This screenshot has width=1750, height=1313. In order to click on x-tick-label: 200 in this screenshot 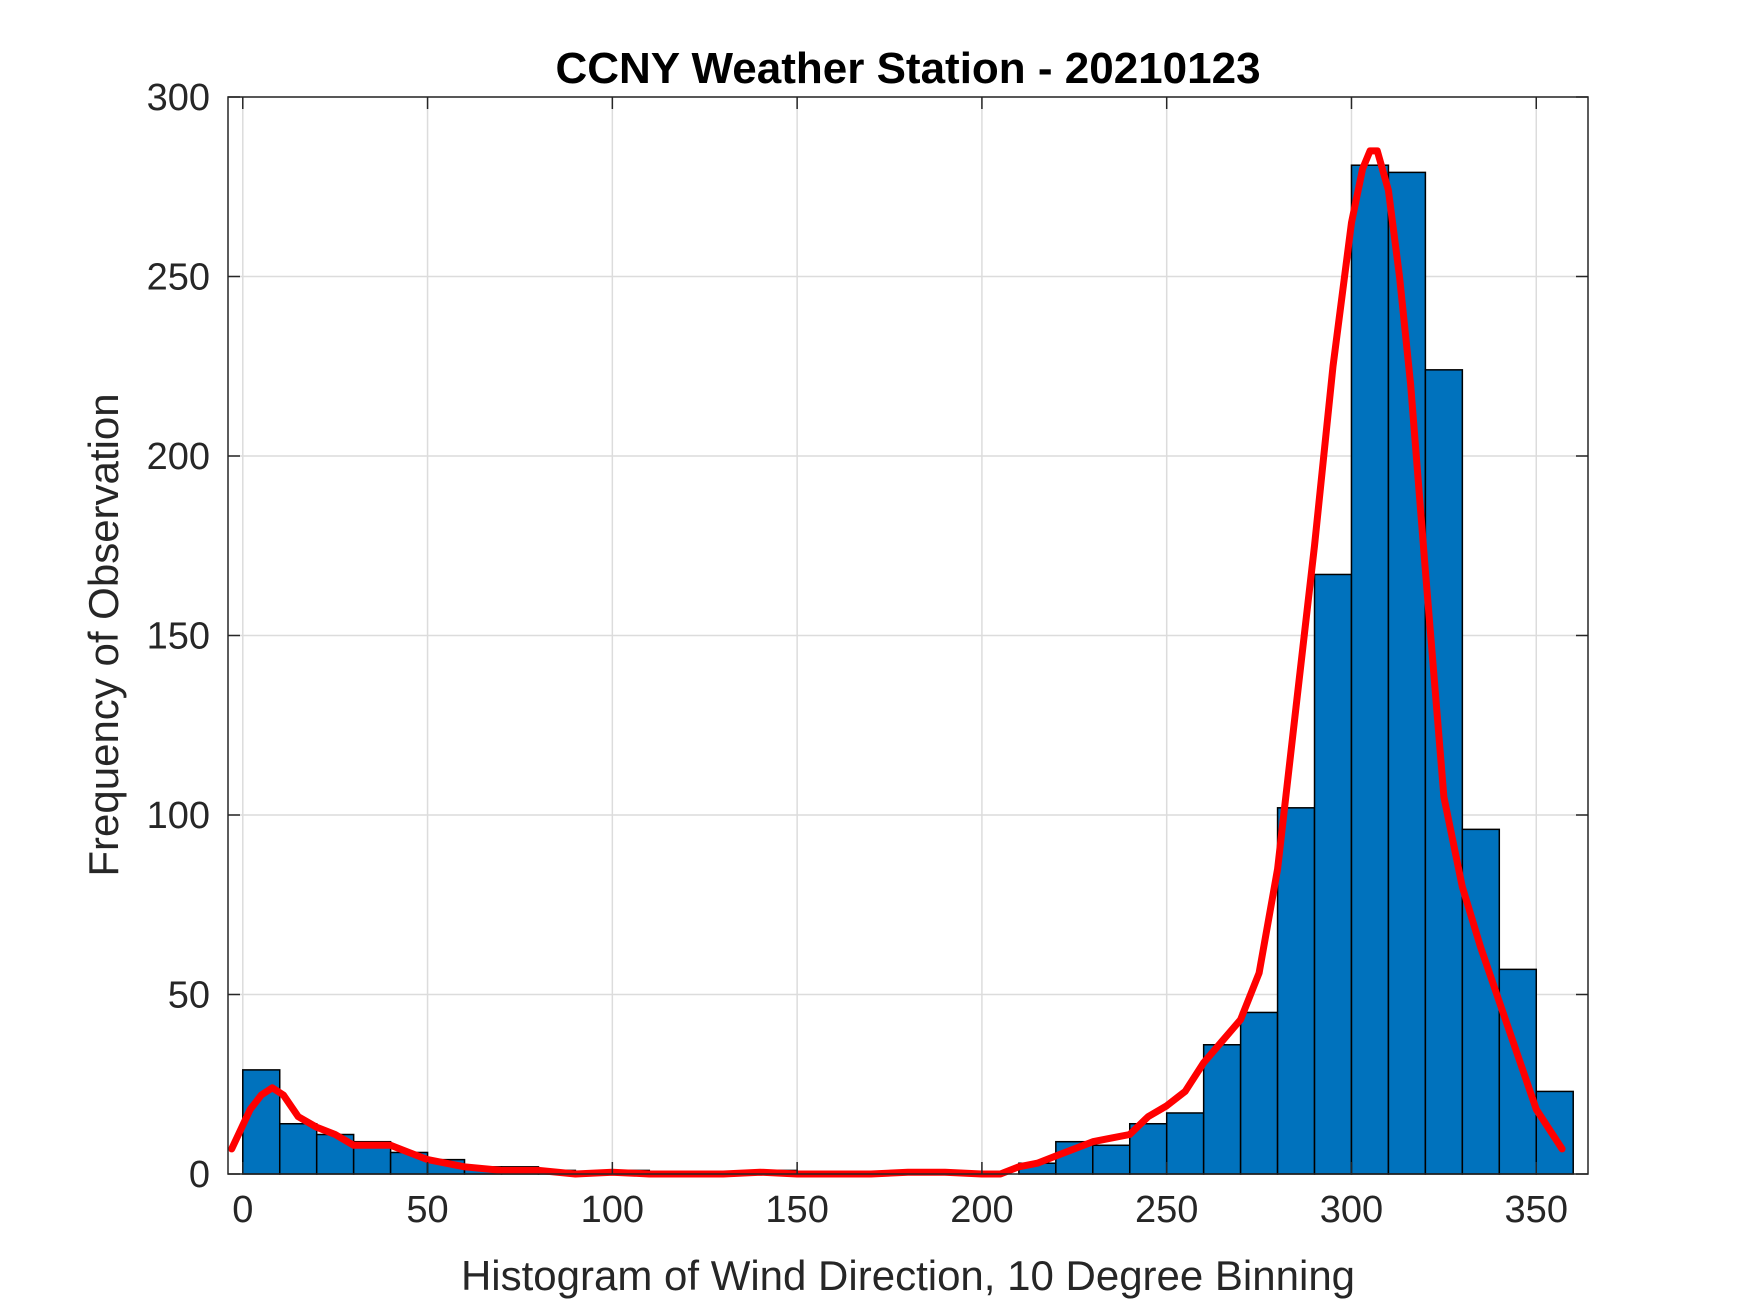, I will do `click(981, 1210)`.